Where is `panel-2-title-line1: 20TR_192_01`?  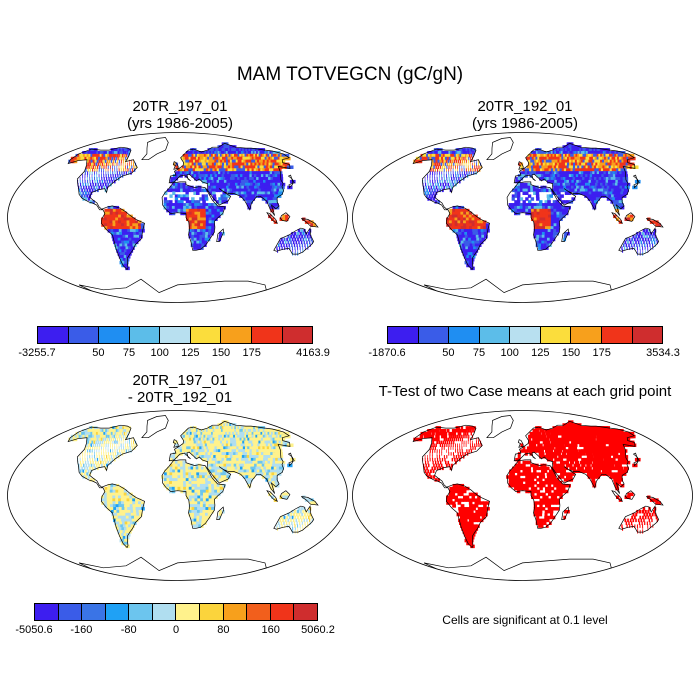 panel-2-title-line1: 20TR_192_01 is located at coordinates (525, 106).